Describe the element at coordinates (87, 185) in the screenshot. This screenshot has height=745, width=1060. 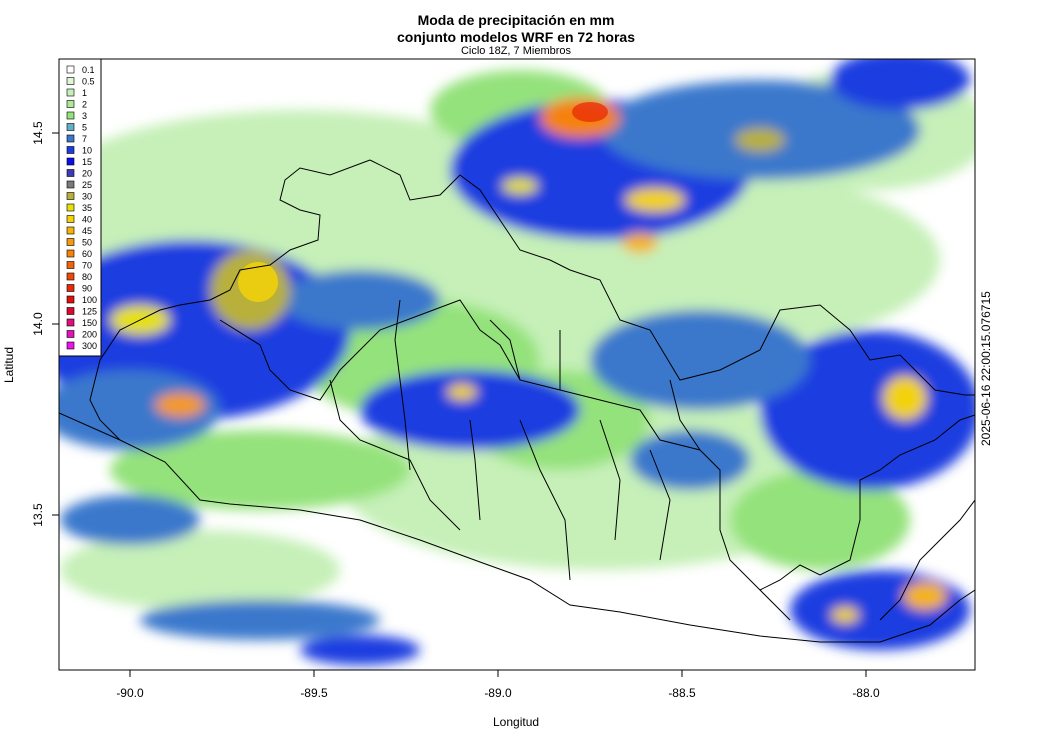
I see `legend-label: 25` at that location.